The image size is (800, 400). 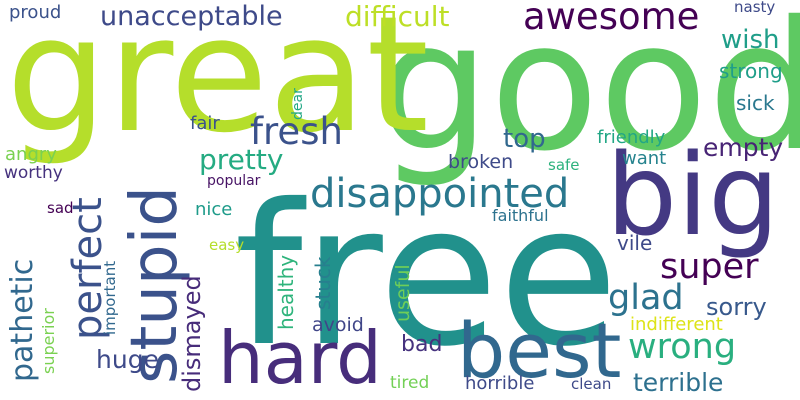 What do you see at coordinates (743, 147) in the screenshot?
I see `word-empty: empty` at bounding box center [743, 147].